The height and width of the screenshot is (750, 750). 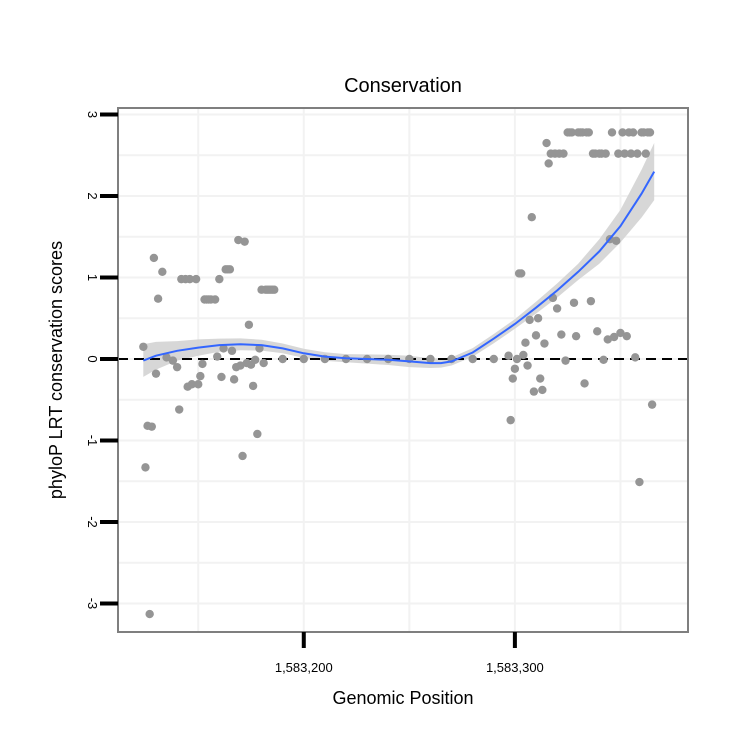 I want to click on y-tick-label: 2, so click(x=92, y=195).